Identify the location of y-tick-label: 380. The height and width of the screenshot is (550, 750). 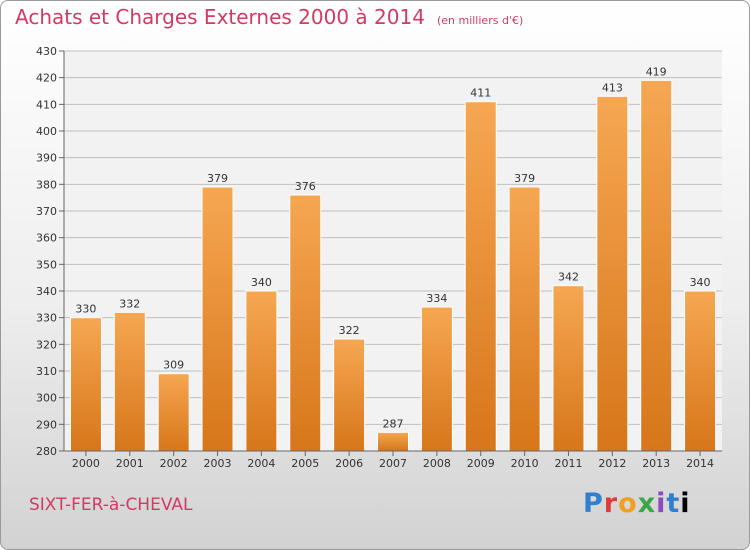
(46, 184).